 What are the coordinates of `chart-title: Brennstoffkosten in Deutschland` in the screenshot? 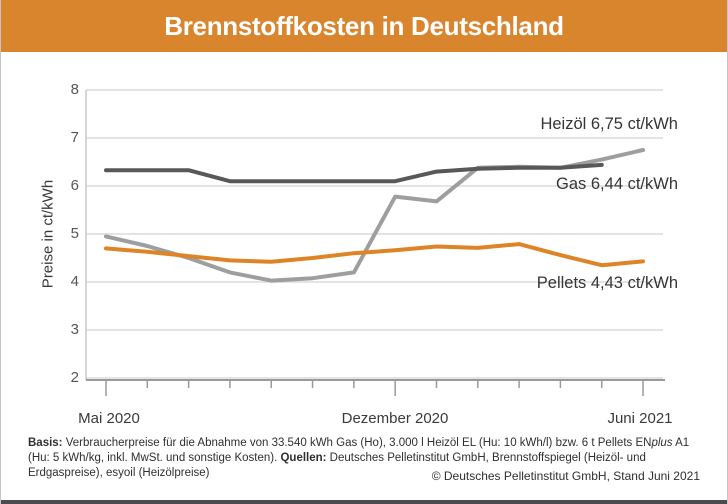 It's located at (364, 25).